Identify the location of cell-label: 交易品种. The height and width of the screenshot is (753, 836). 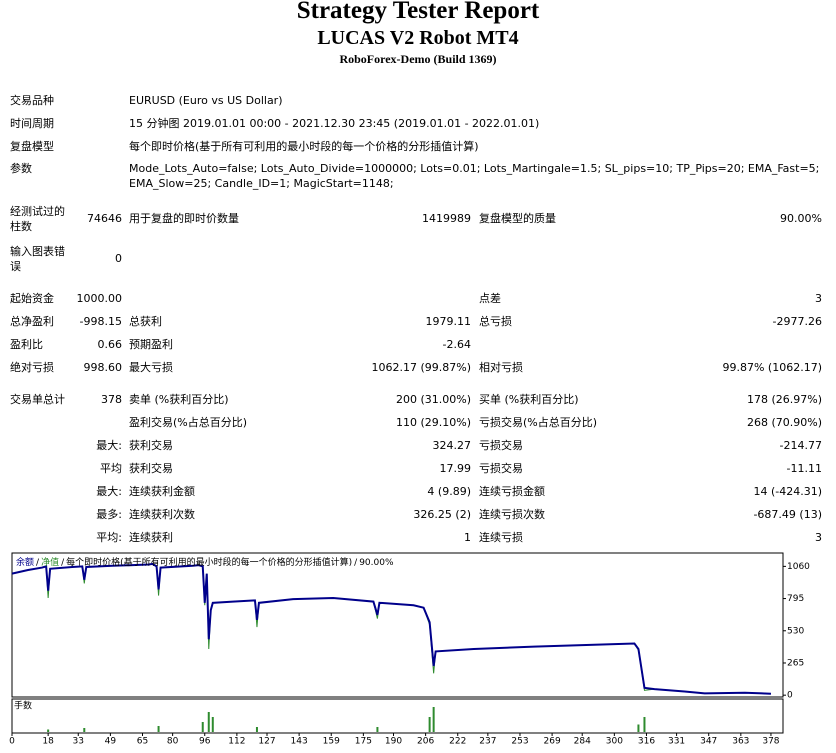
(32, 100).